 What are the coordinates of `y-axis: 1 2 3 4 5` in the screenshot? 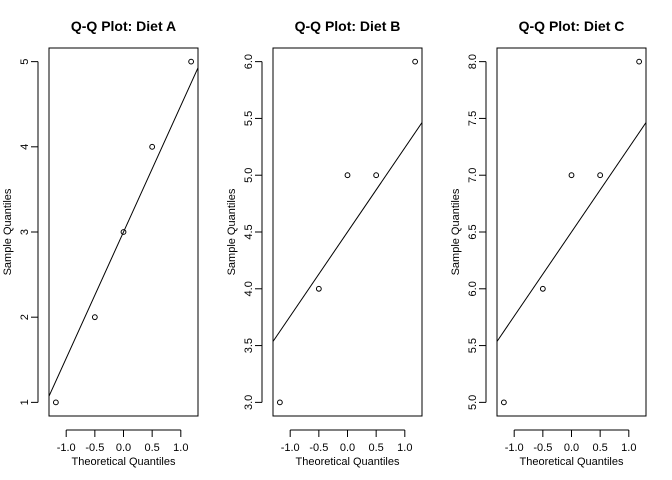 It's located at (29, 232).